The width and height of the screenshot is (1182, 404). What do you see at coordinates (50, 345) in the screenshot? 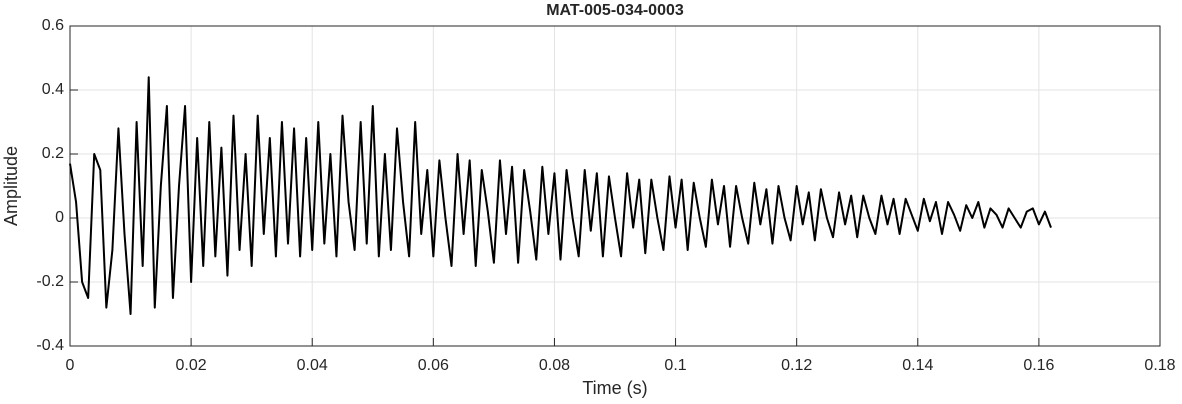
I see `y-tick-label: -0.4` at bounding box center [50, 345].